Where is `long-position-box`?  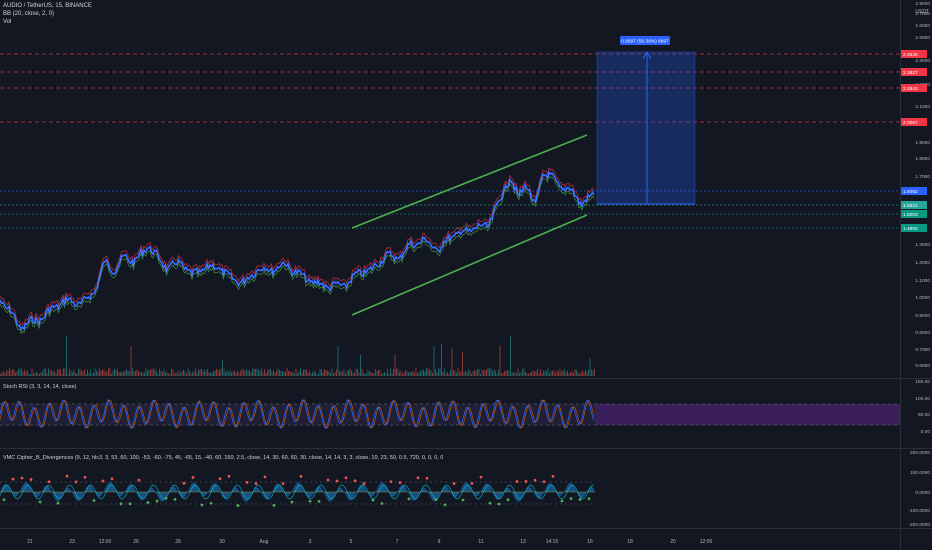 long-position-box is located at coordinates (646, 128).